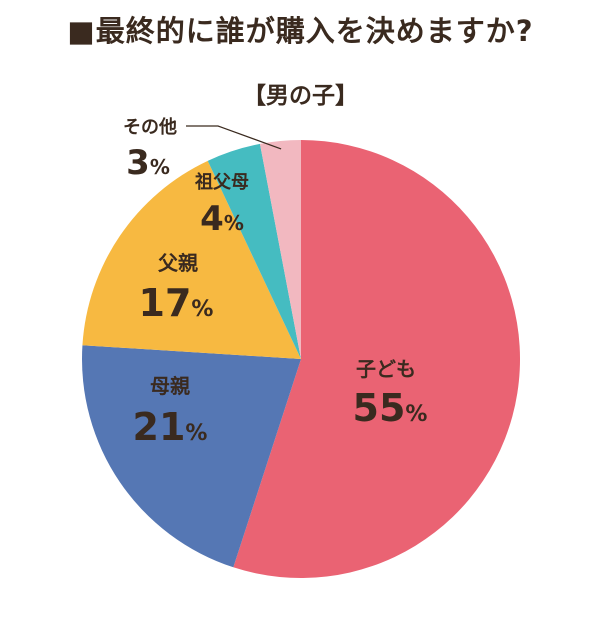  What do you see at coordinates (300, 96) in the screenshot?
I see `chart-subtitle: 【男の子】` at bounding box center [300, 96].